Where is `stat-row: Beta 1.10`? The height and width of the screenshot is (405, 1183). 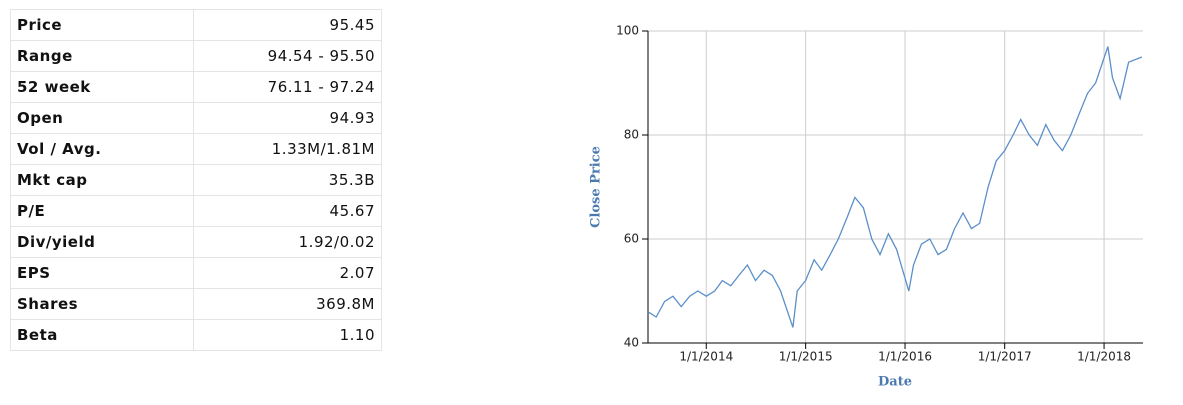 stat-row: Beta 1.10 is located at coordinates (196, 335).